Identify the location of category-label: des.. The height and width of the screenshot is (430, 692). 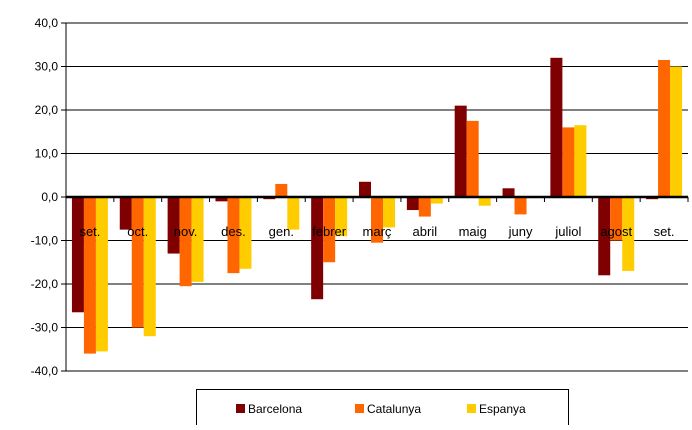
(233, 231).